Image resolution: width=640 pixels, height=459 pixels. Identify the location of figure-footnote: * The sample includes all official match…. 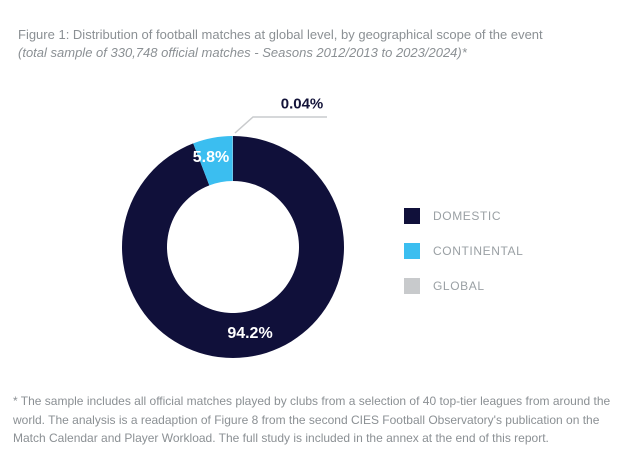
(312, 419).